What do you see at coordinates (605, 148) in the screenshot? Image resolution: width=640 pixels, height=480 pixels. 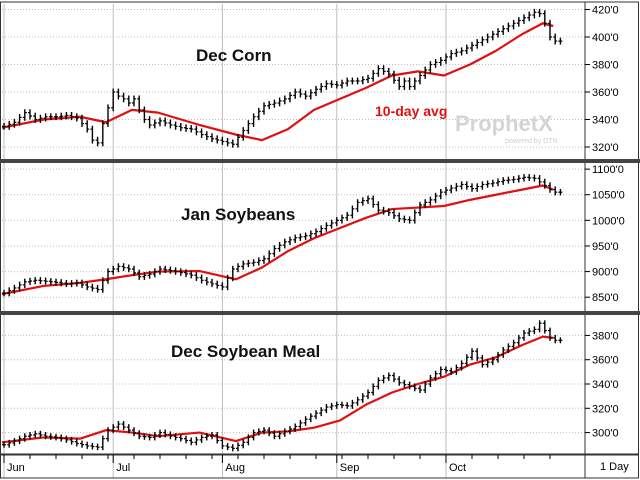 I see `corn-ytick-label: 320'0` at bounding box center [605, 148].